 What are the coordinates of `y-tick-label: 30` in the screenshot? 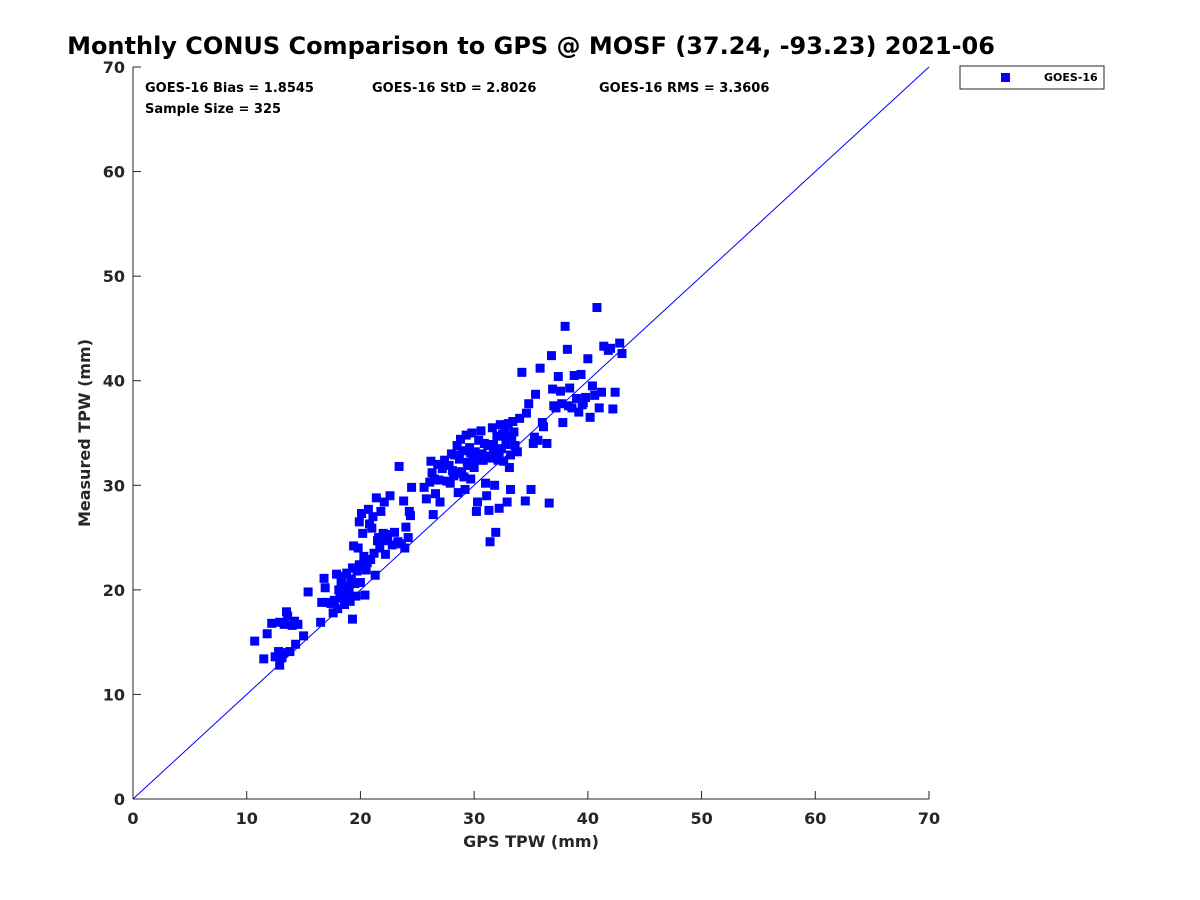 It's located at (114, 485).